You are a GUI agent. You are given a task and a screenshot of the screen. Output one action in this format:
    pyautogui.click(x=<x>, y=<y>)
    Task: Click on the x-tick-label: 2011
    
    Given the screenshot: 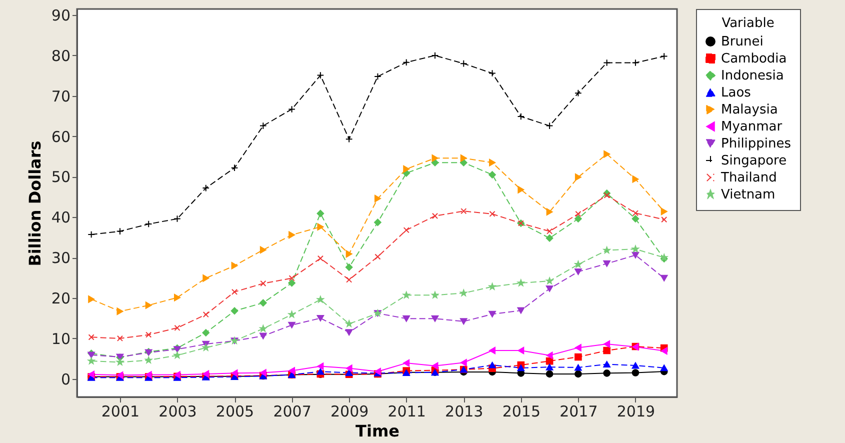 What is the action you would take?
    pyautogui.click(x=407, y=411)
    